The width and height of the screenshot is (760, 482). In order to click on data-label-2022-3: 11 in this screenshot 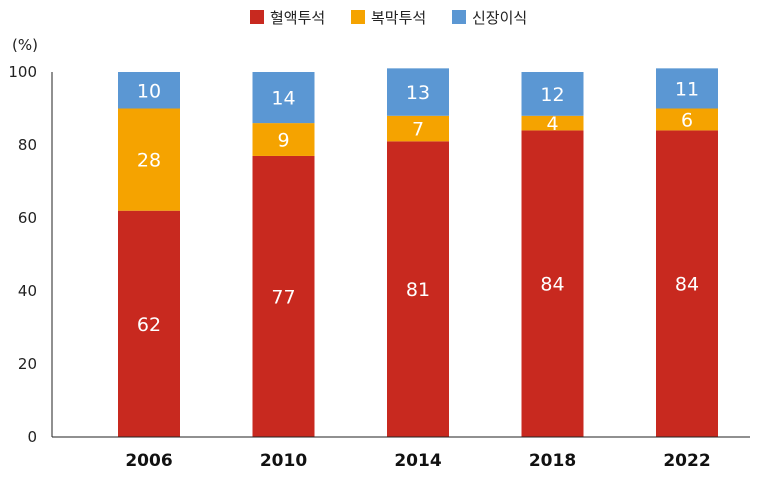, I will do `click(687, 89)`.